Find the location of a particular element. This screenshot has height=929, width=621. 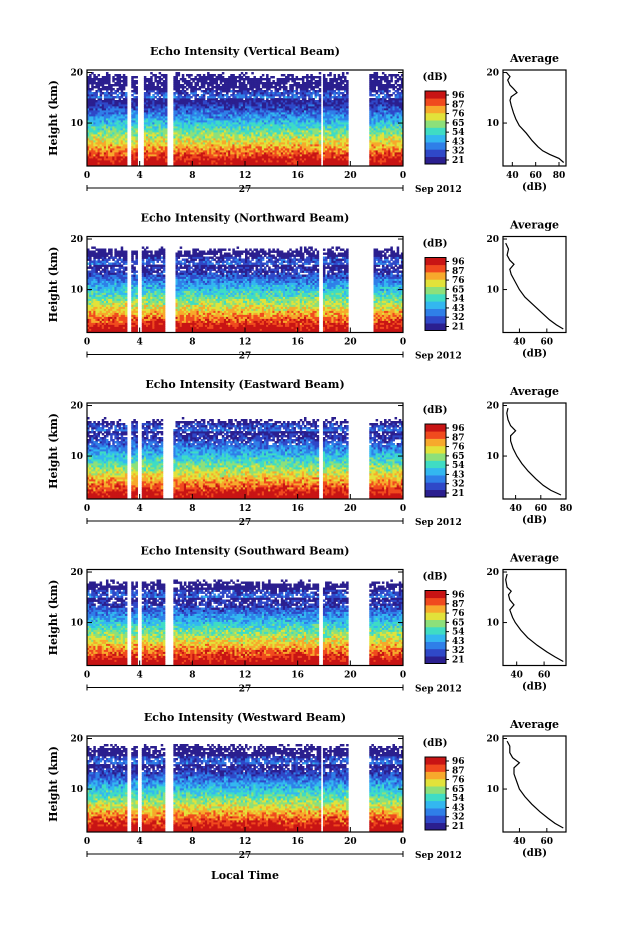

panel-title: Echo Intensity (Eastward Beam) is located at coordinates (244, 384).